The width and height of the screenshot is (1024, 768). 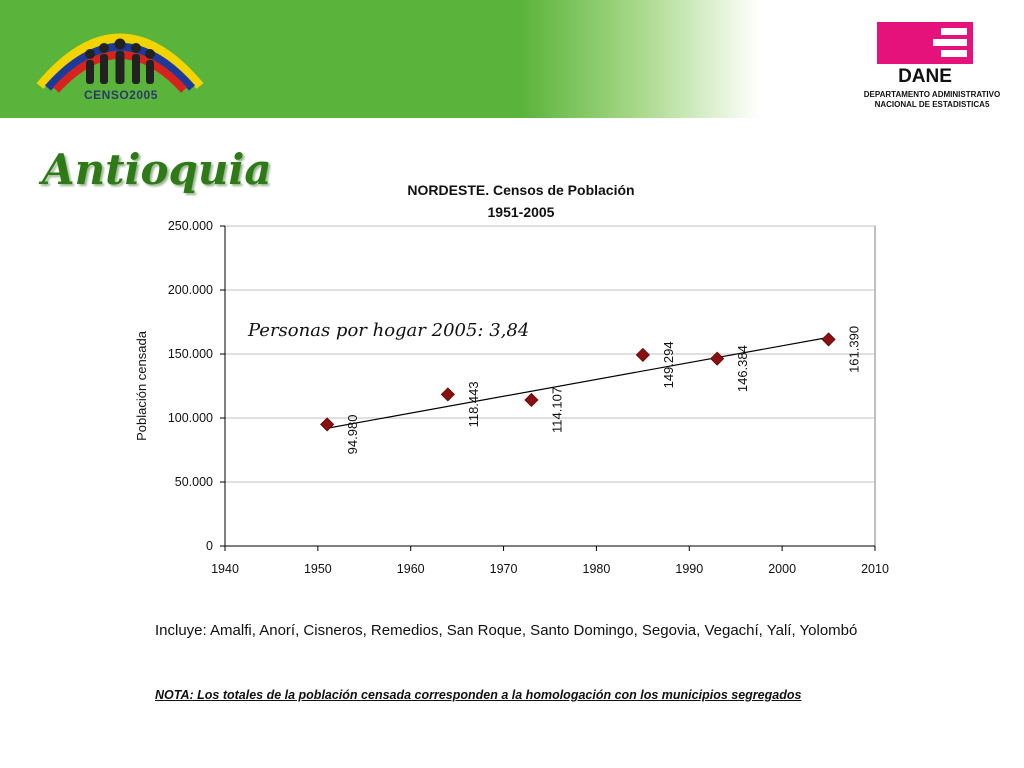 I want to click on chart-title: NORDESTE. Censos de Población, so click(x=520, y=190).